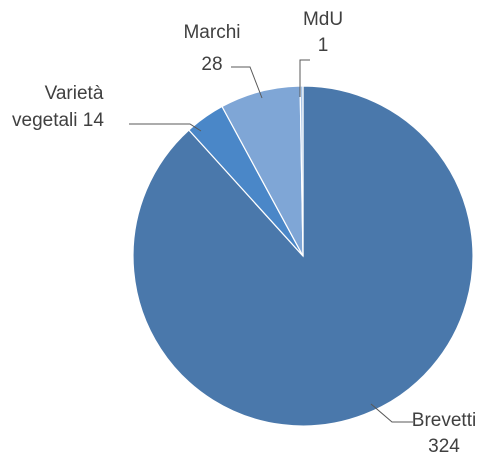 This screenshot has width=499, height=459. What do you see at coordinates (391, 413) in the screenshot?
I see `leader-line-brevetti` at bounding box center [391, 413].